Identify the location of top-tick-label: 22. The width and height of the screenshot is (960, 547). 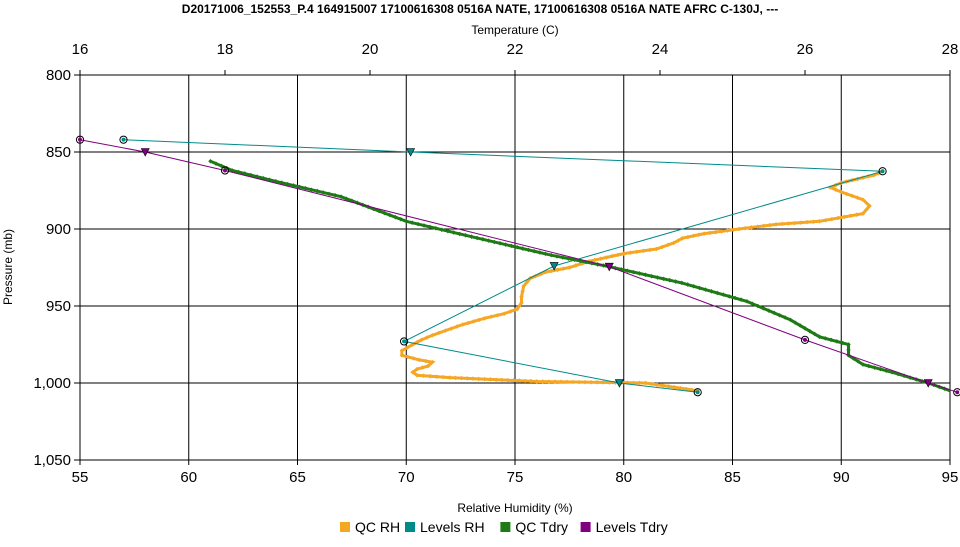
(515, 49).